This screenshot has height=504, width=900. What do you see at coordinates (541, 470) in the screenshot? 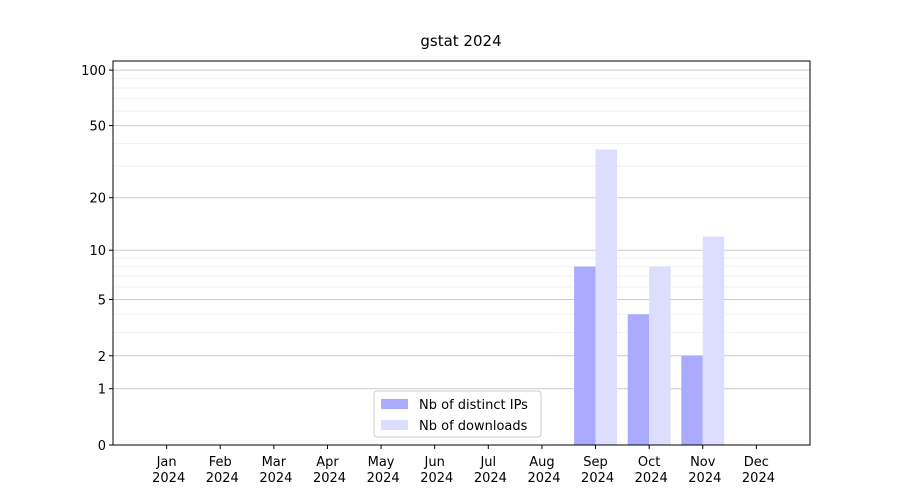
I see `x-tick-label: Aug 2024` at bounding box center [541, 470].